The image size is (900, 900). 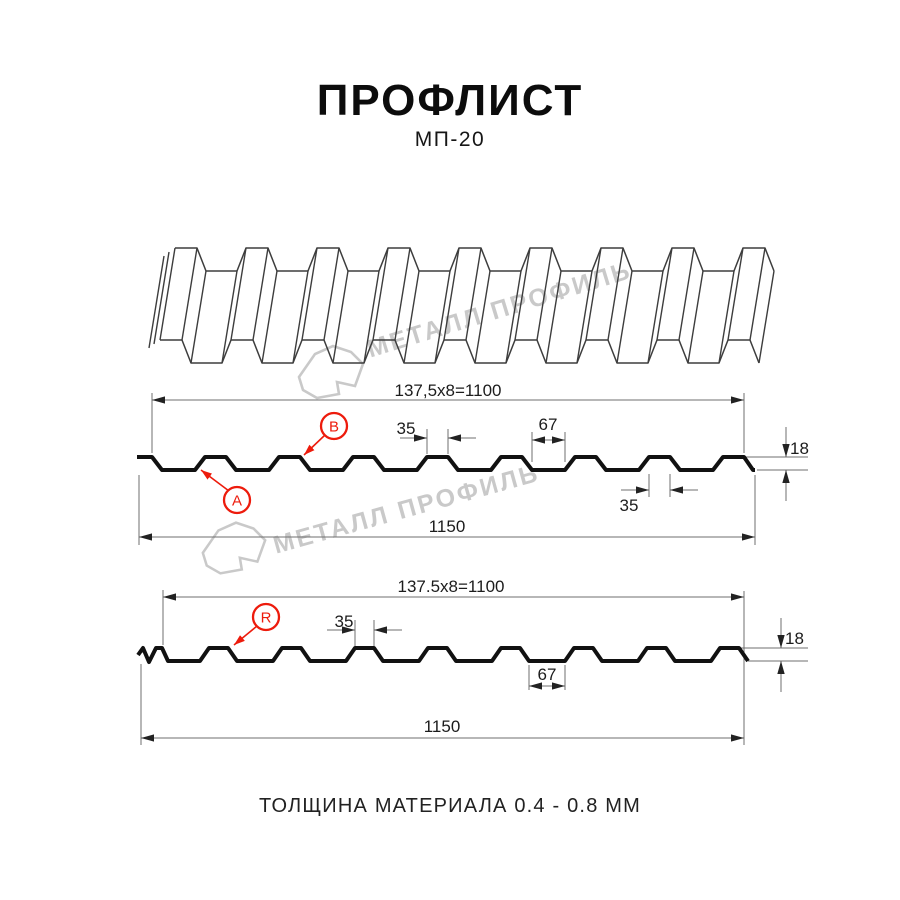 I want to click on leader-line-r, so click(x=245, y=635).